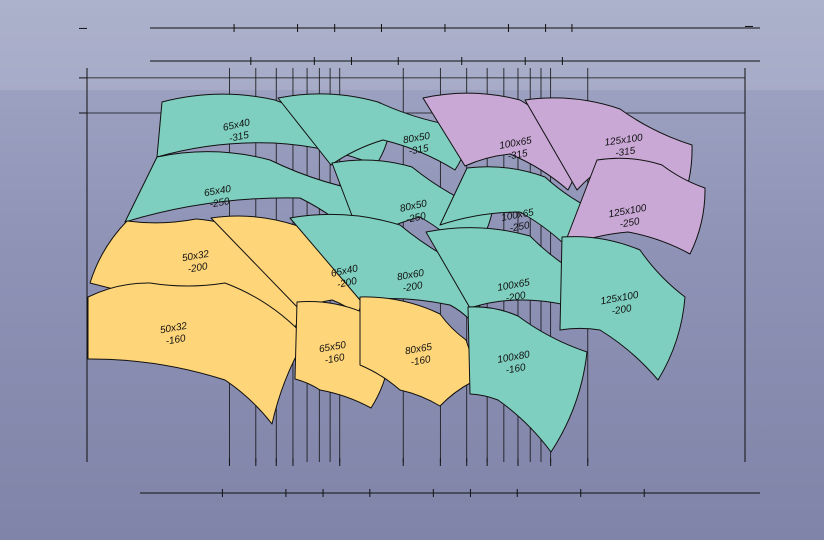  I want to click on region-label-80x50-315: 80x50-315, so click(417, 144).